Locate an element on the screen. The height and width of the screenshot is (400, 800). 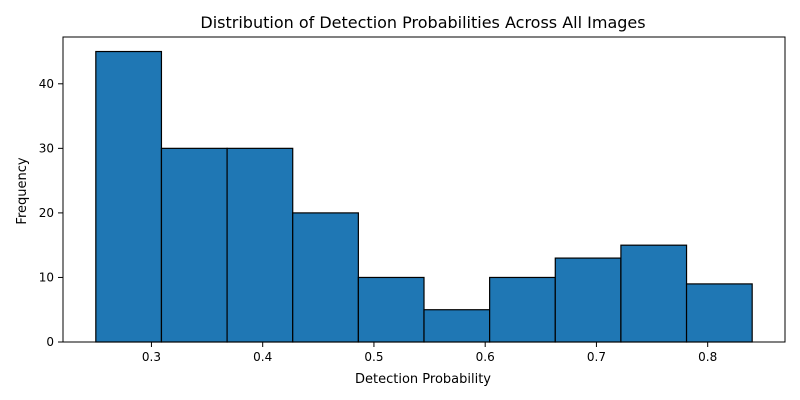
y-tick-label: 0 is located at coordinates (50, 342).